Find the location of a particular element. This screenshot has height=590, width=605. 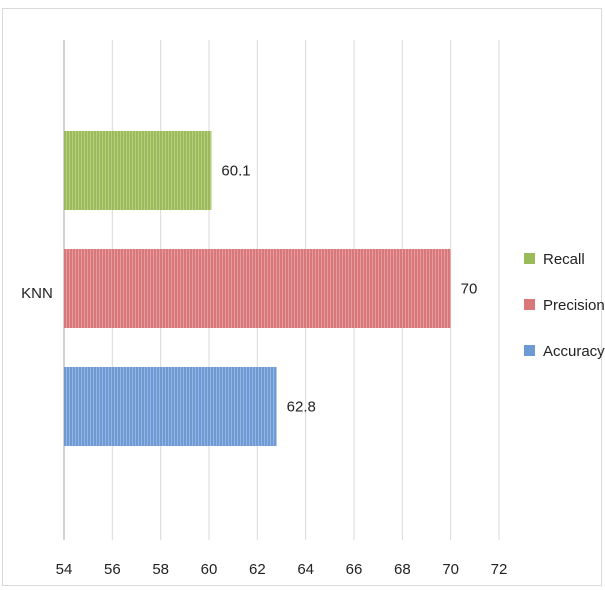

x-tick-label: 72 is located at coordinates (499, 569).